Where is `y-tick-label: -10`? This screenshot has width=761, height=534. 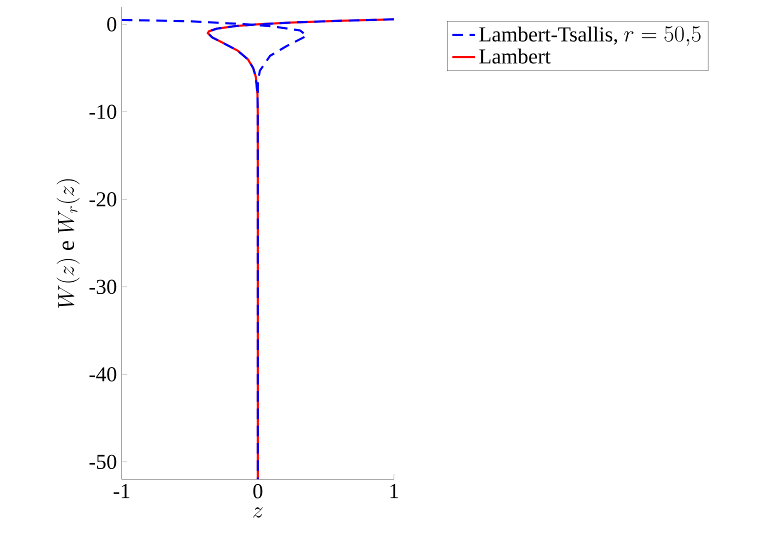 y-tick-label: -10 is located at coordinates (103, 111).